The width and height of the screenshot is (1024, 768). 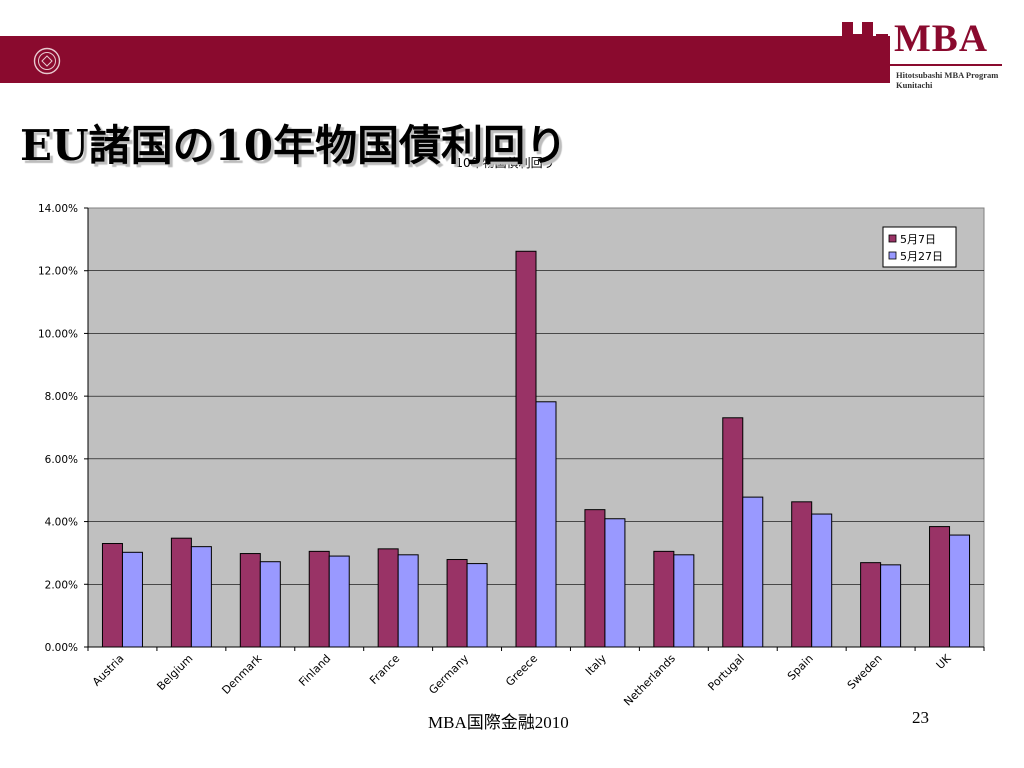 I want to click on x-tick-label: Netherlands, so click(x=649, y=680).